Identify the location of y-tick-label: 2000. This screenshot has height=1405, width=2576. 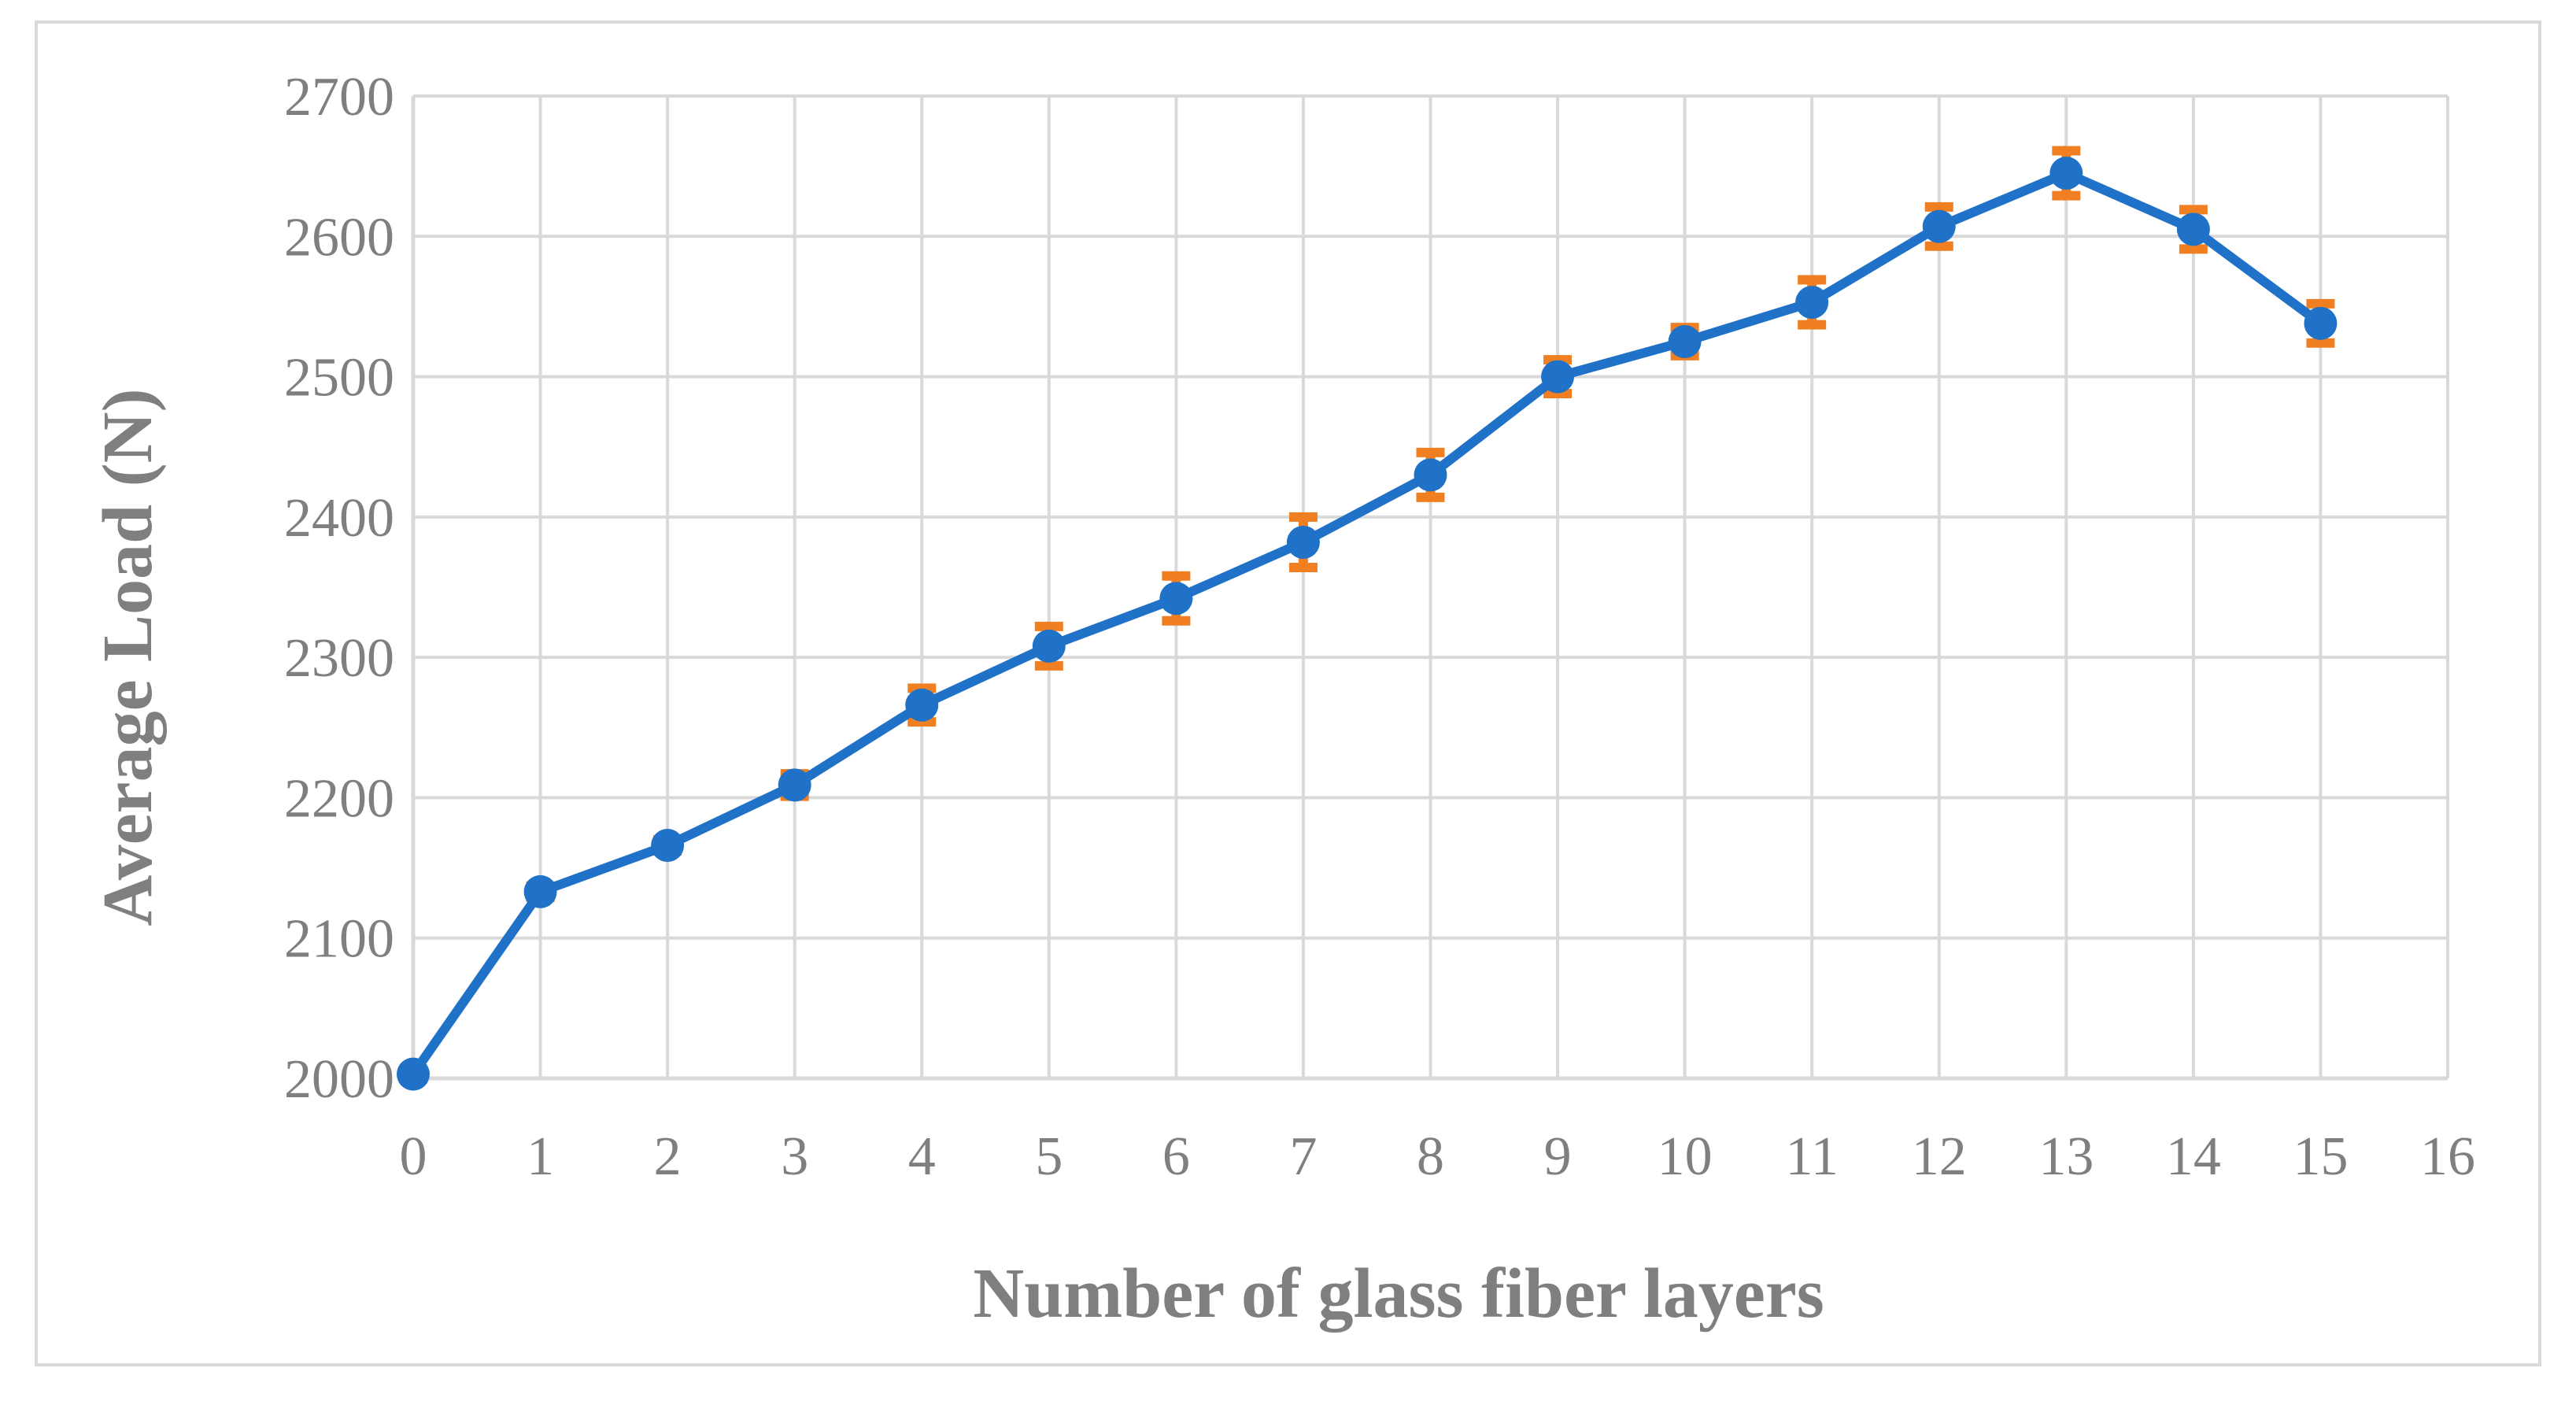
(339, 1079).